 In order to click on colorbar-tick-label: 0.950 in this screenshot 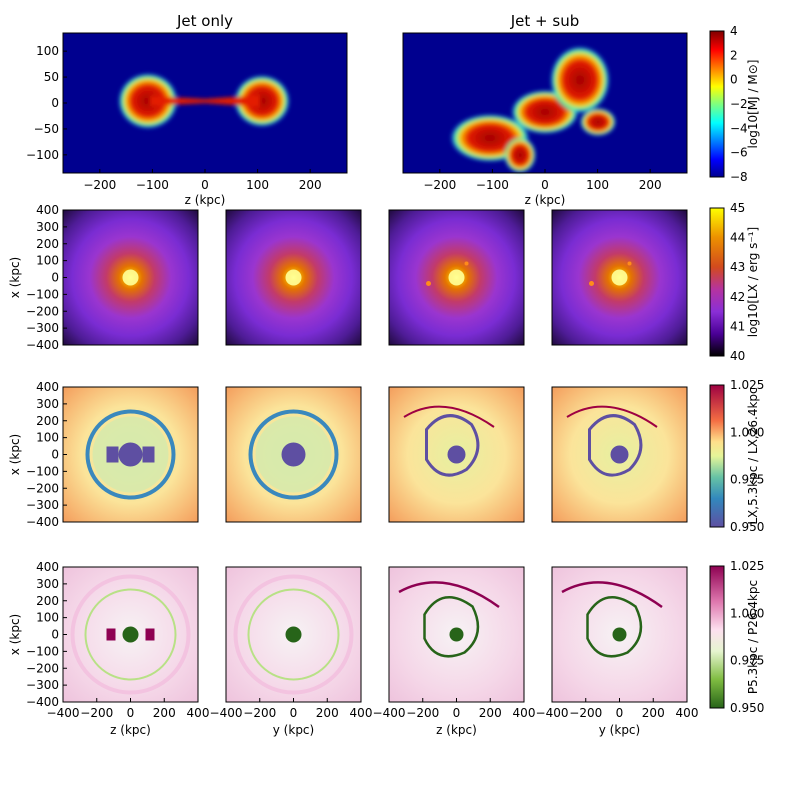, I will do `click(747, 527)`.